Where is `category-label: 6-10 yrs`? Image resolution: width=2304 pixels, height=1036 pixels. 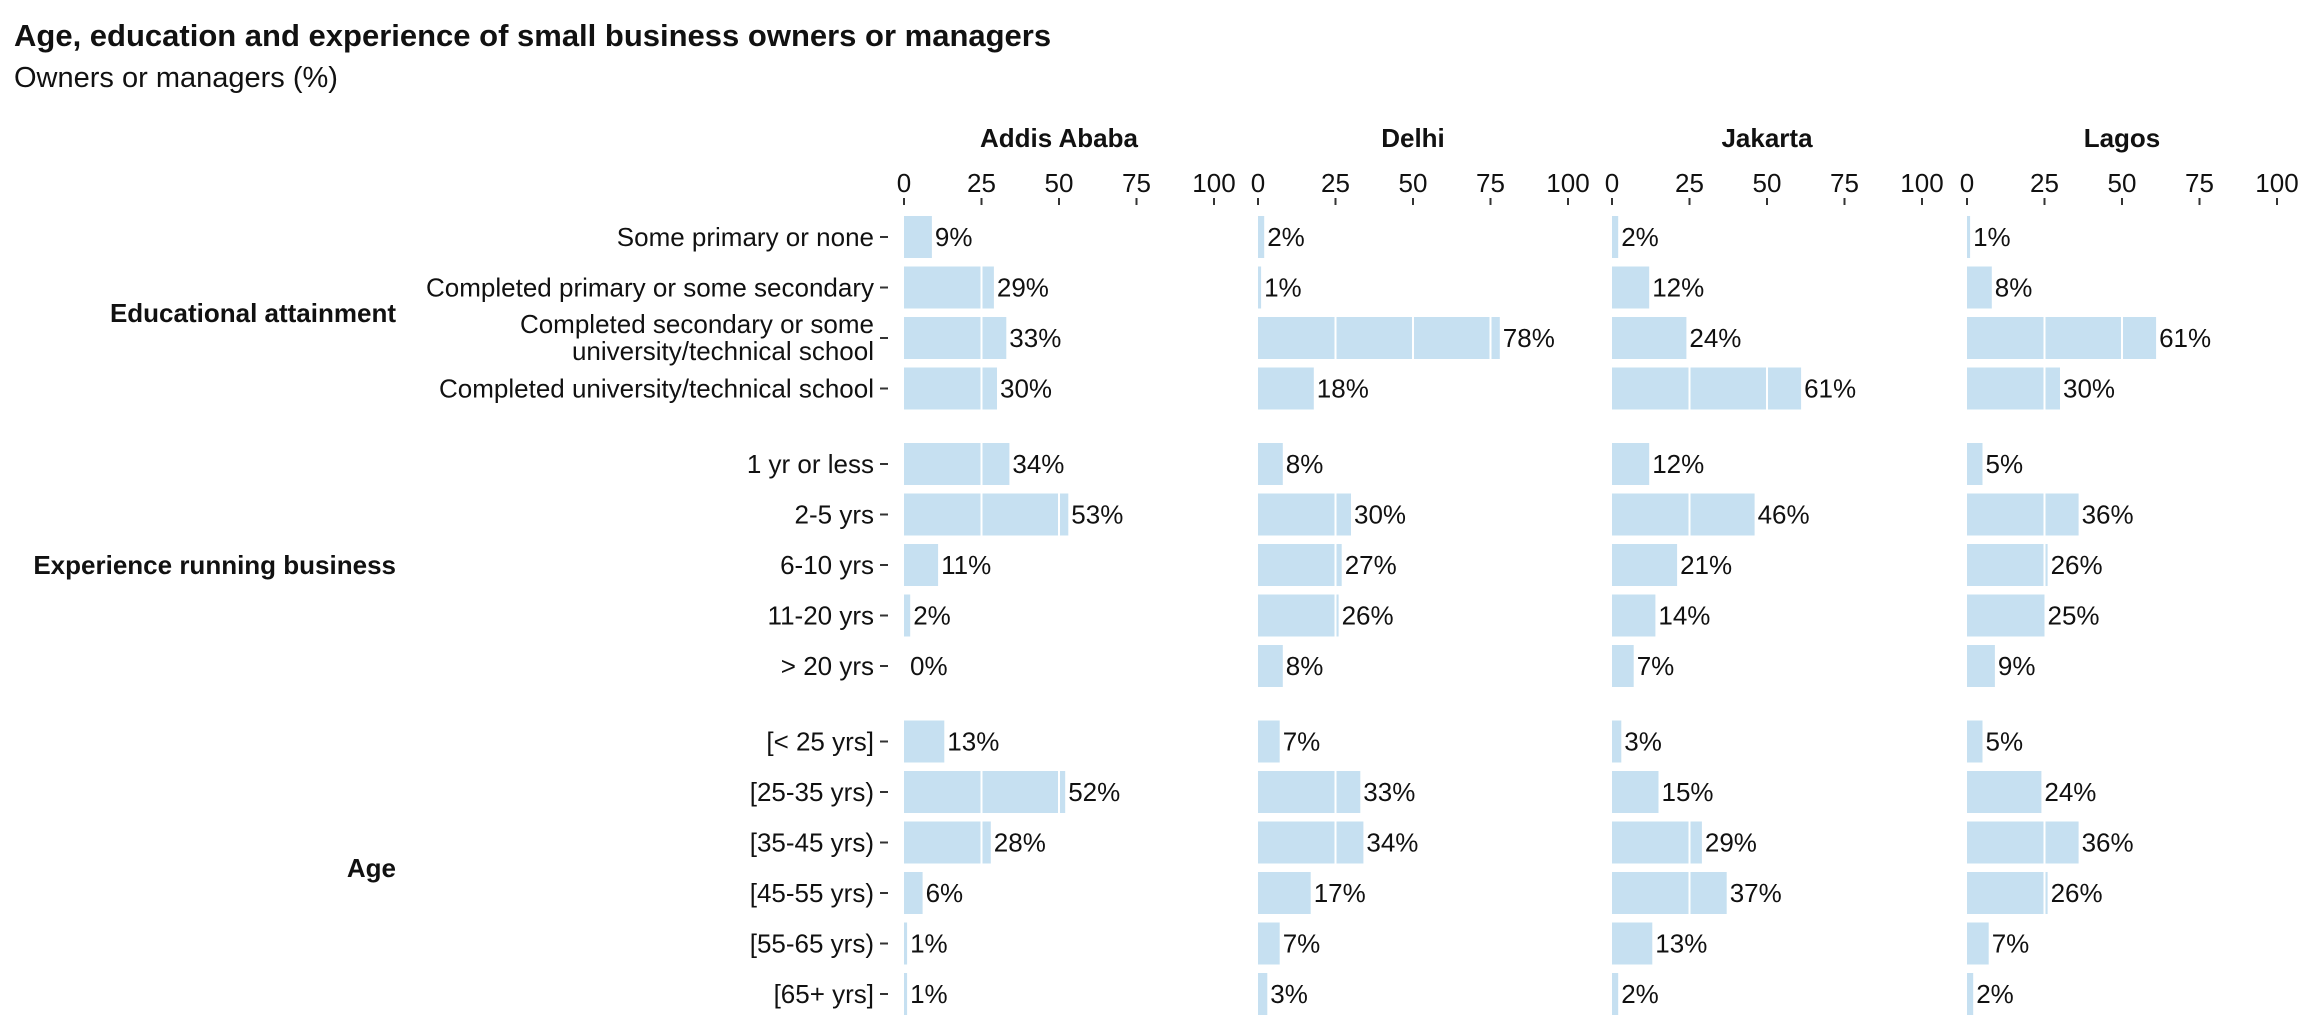
category-label: 6-10 yrs is located at coordinates (827, 565).